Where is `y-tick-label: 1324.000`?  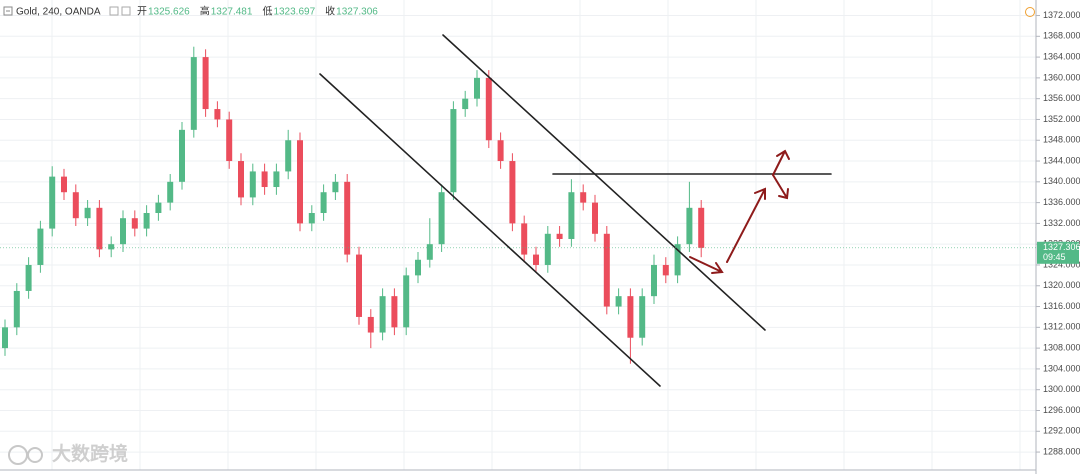 y-tick-label: 1324.000 is located at coordinates (1061, 264).